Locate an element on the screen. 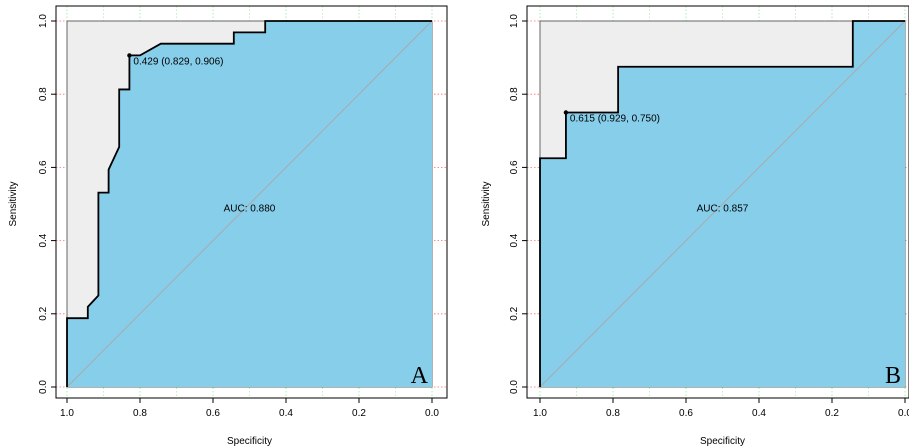  auc-label: AUC: 0.857 is located at coordinates (723, 208).